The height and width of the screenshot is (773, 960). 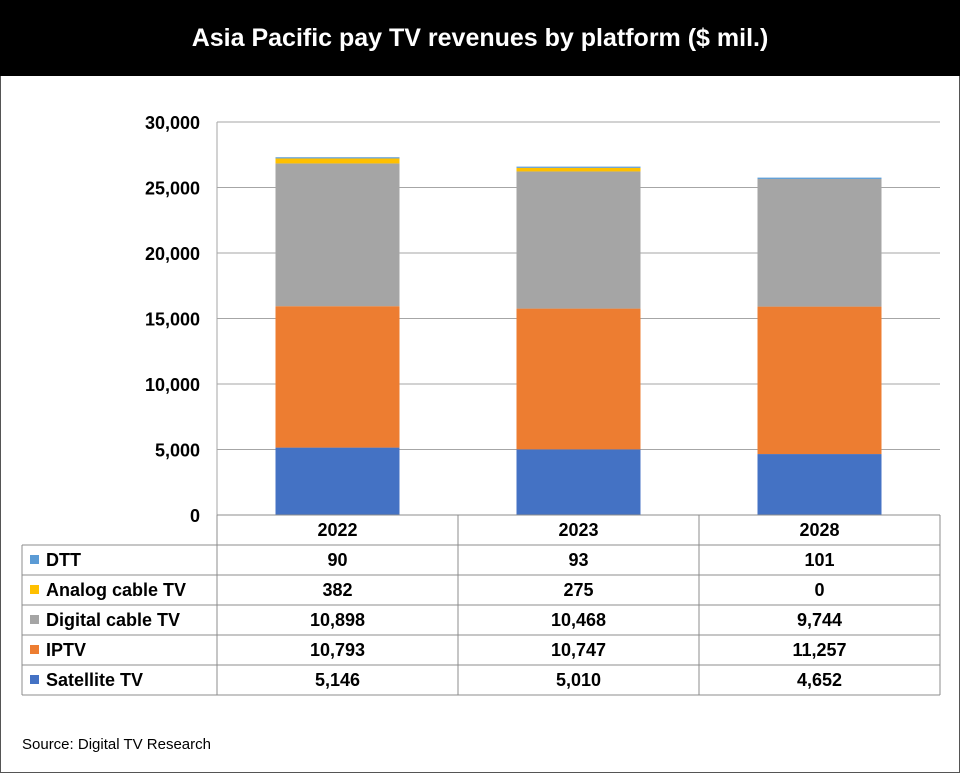 What do you see at coordinates (578, 620) in the screenshot?
I see `table-value: 10,468` at bounding box center [578, 620].